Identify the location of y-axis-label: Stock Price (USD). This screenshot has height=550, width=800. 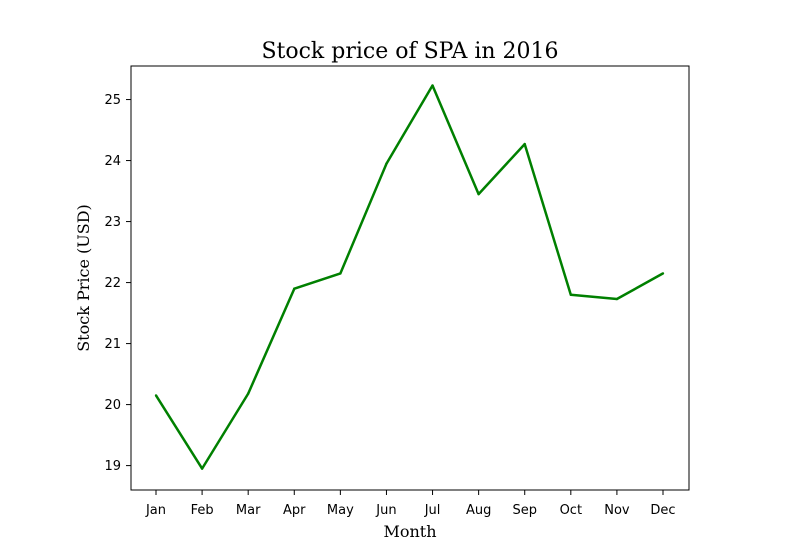
(83, 278).